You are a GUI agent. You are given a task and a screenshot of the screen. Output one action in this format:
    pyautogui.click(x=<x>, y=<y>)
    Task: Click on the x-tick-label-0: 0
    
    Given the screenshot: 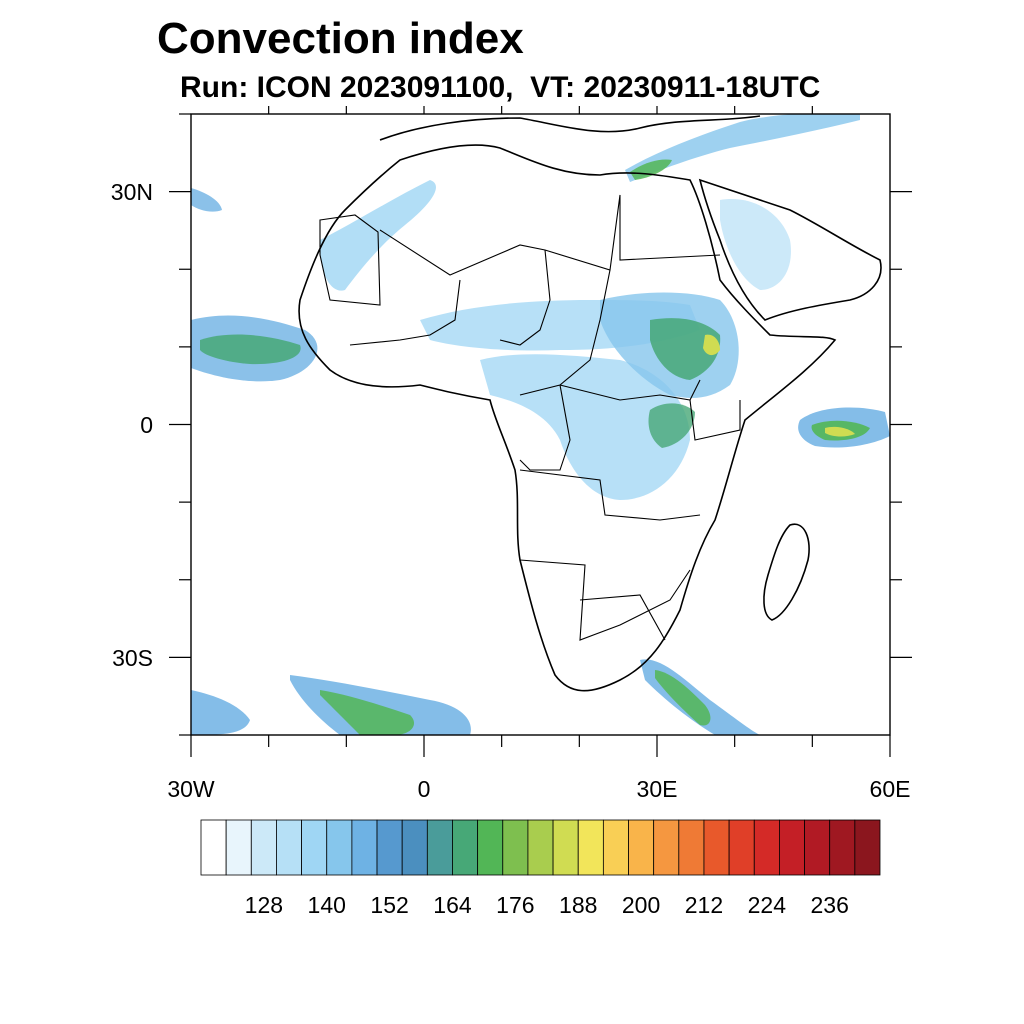 What is the action you would take?
    pyautogui.click(x=424, y=789)
    